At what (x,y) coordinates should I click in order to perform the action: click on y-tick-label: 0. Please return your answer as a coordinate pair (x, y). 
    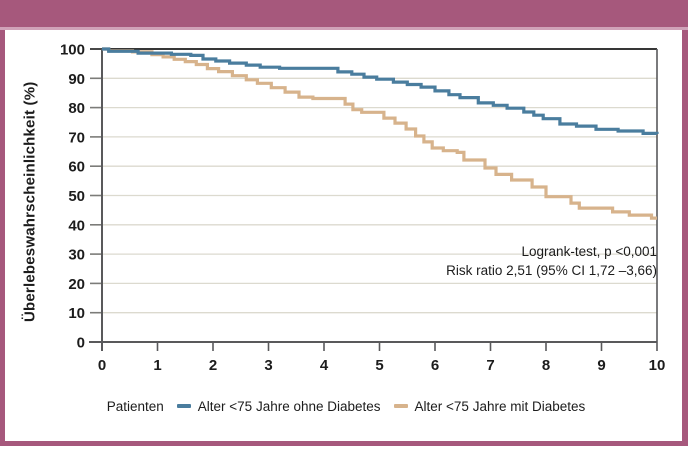
    Looking at the image, I should click on (81, 343).